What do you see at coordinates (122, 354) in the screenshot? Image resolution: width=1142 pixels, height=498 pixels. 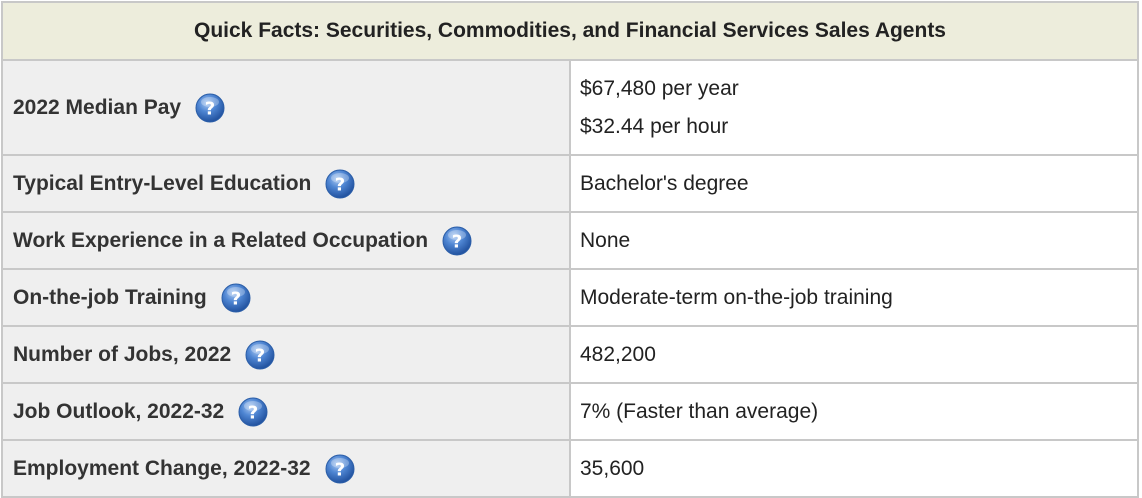 I see `row-label: Number of Jobs, 2022` at bounding box center [122, 354].